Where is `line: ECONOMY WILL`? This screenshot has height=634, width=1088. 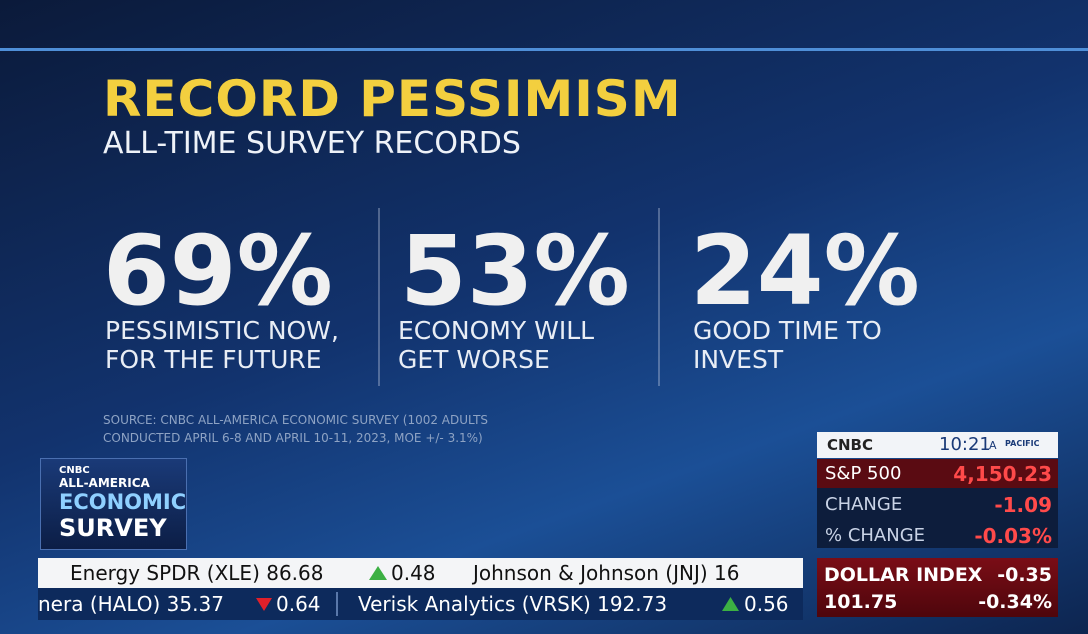
line: ECONOMY WILL is located at coordinates (496, 330).